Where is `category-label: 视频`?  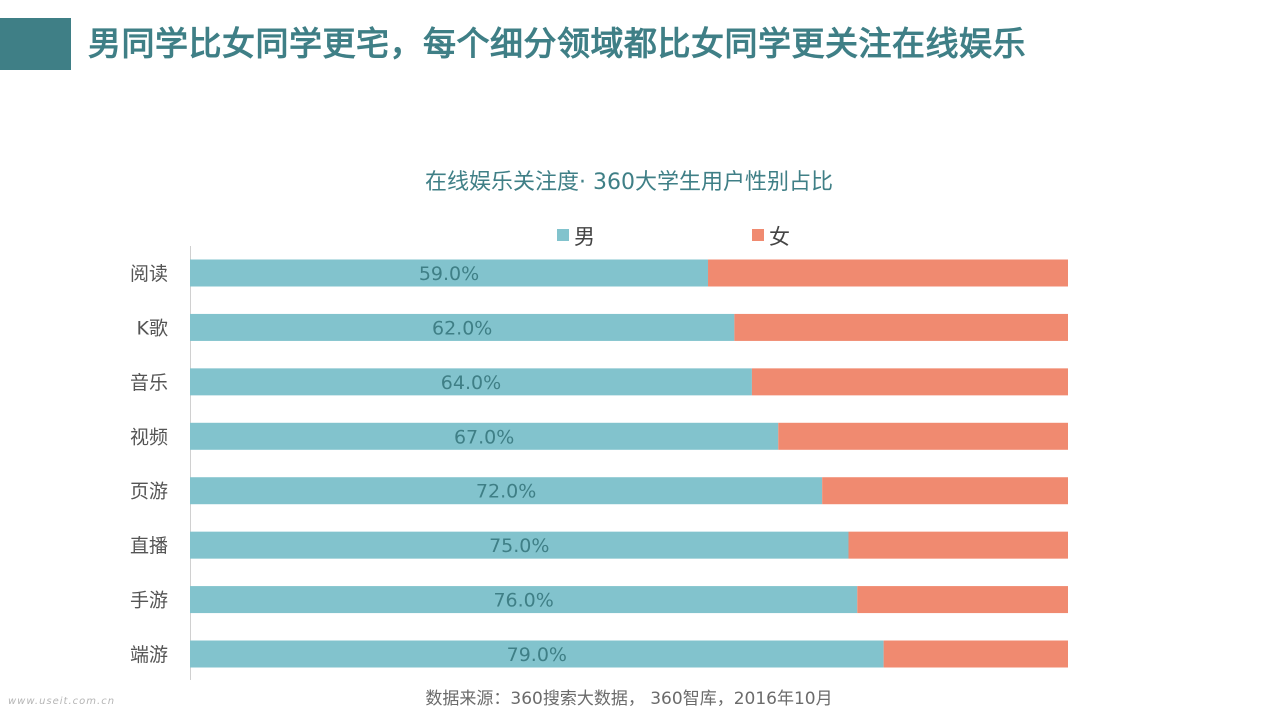
category-label: 视频 is located at coordinates (149, 437).